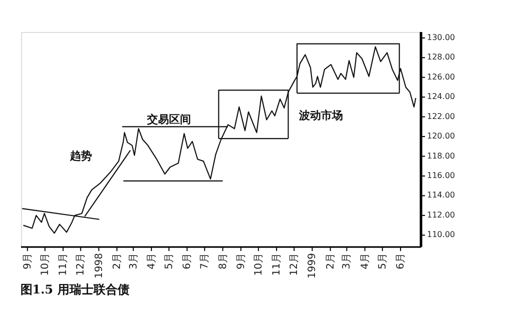  I want to click on y-tick-label: 110.00, so click(441, 235).